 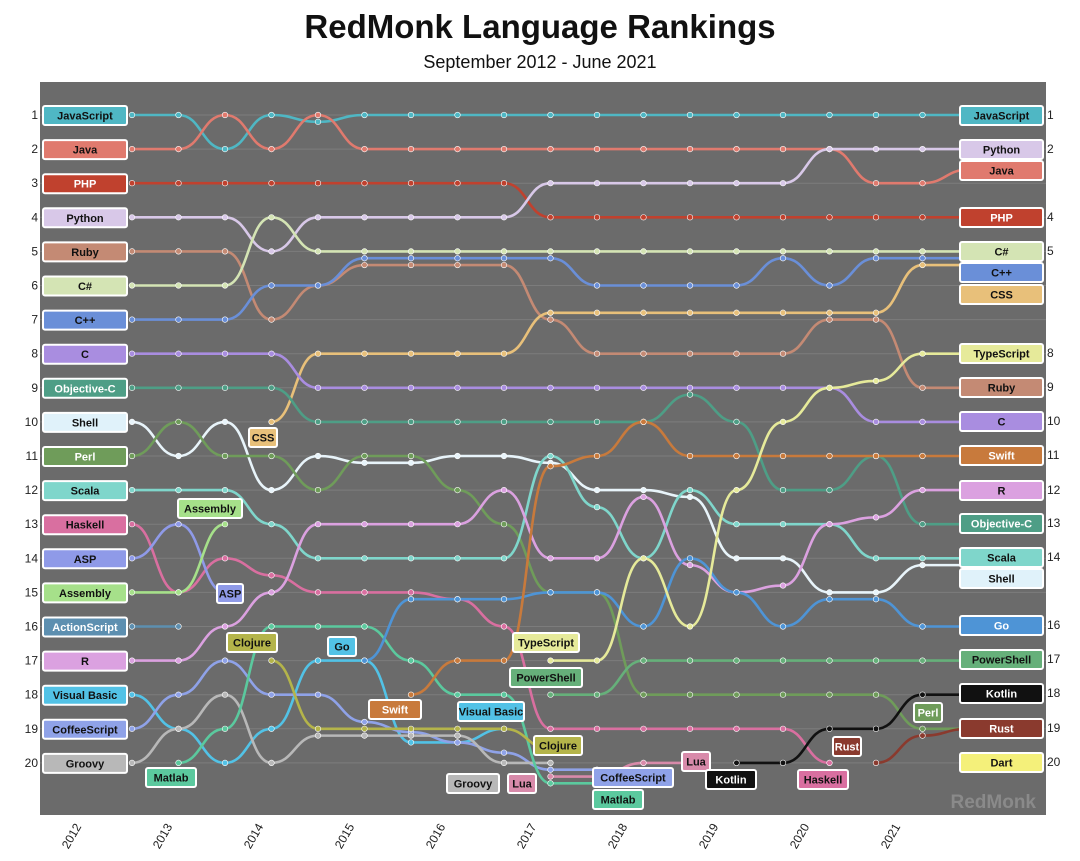 I want to click on right-label-php-text: PHP, so click(x=1001, y=219).